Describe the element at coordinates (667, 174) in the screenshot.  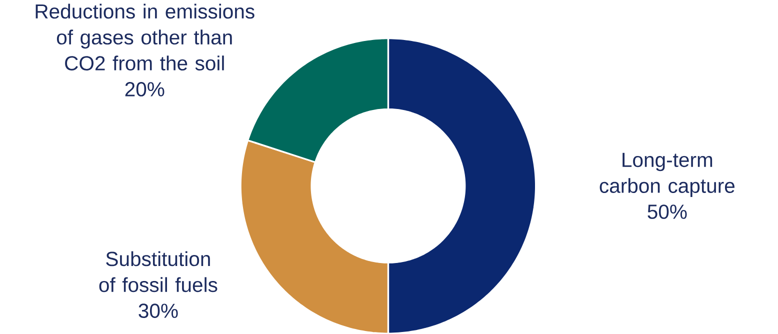
I see `slice-label: Long-term carbon capture` at that location.